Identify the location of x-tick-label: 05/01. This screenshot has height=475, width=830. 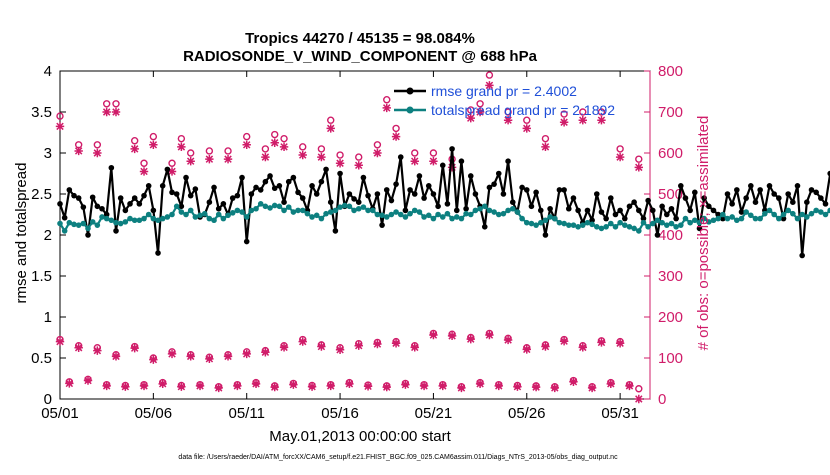
(60, 413).